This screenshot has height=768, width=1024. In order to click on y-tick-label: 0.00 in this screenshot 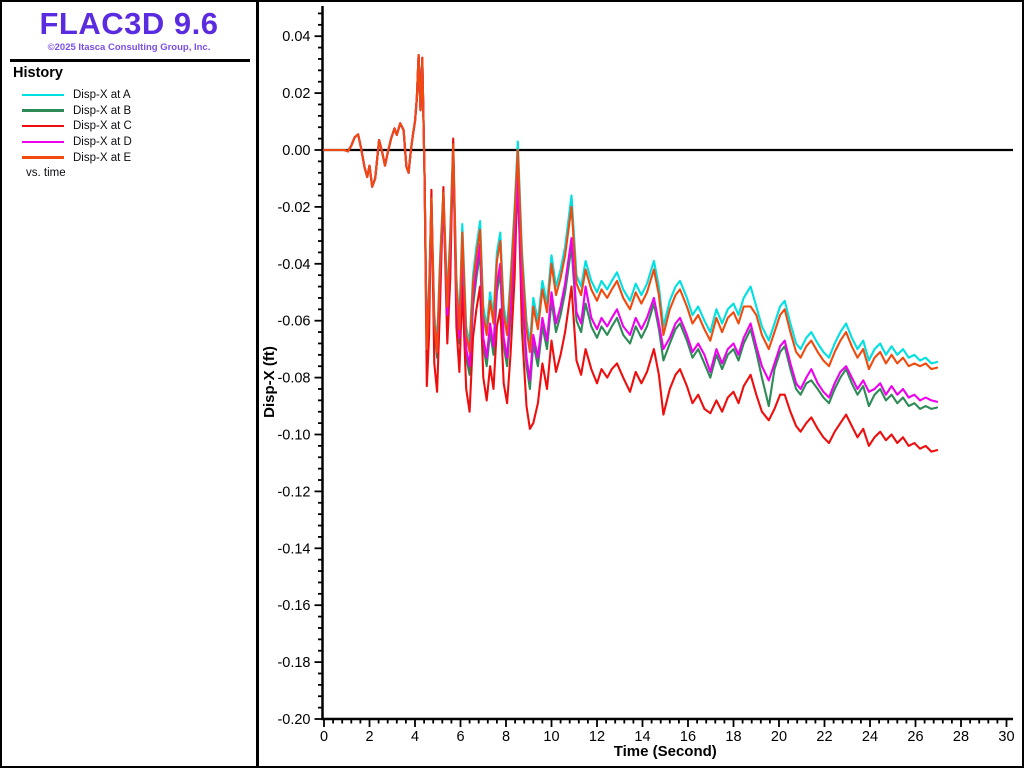, I will do `click(296, 151)`.